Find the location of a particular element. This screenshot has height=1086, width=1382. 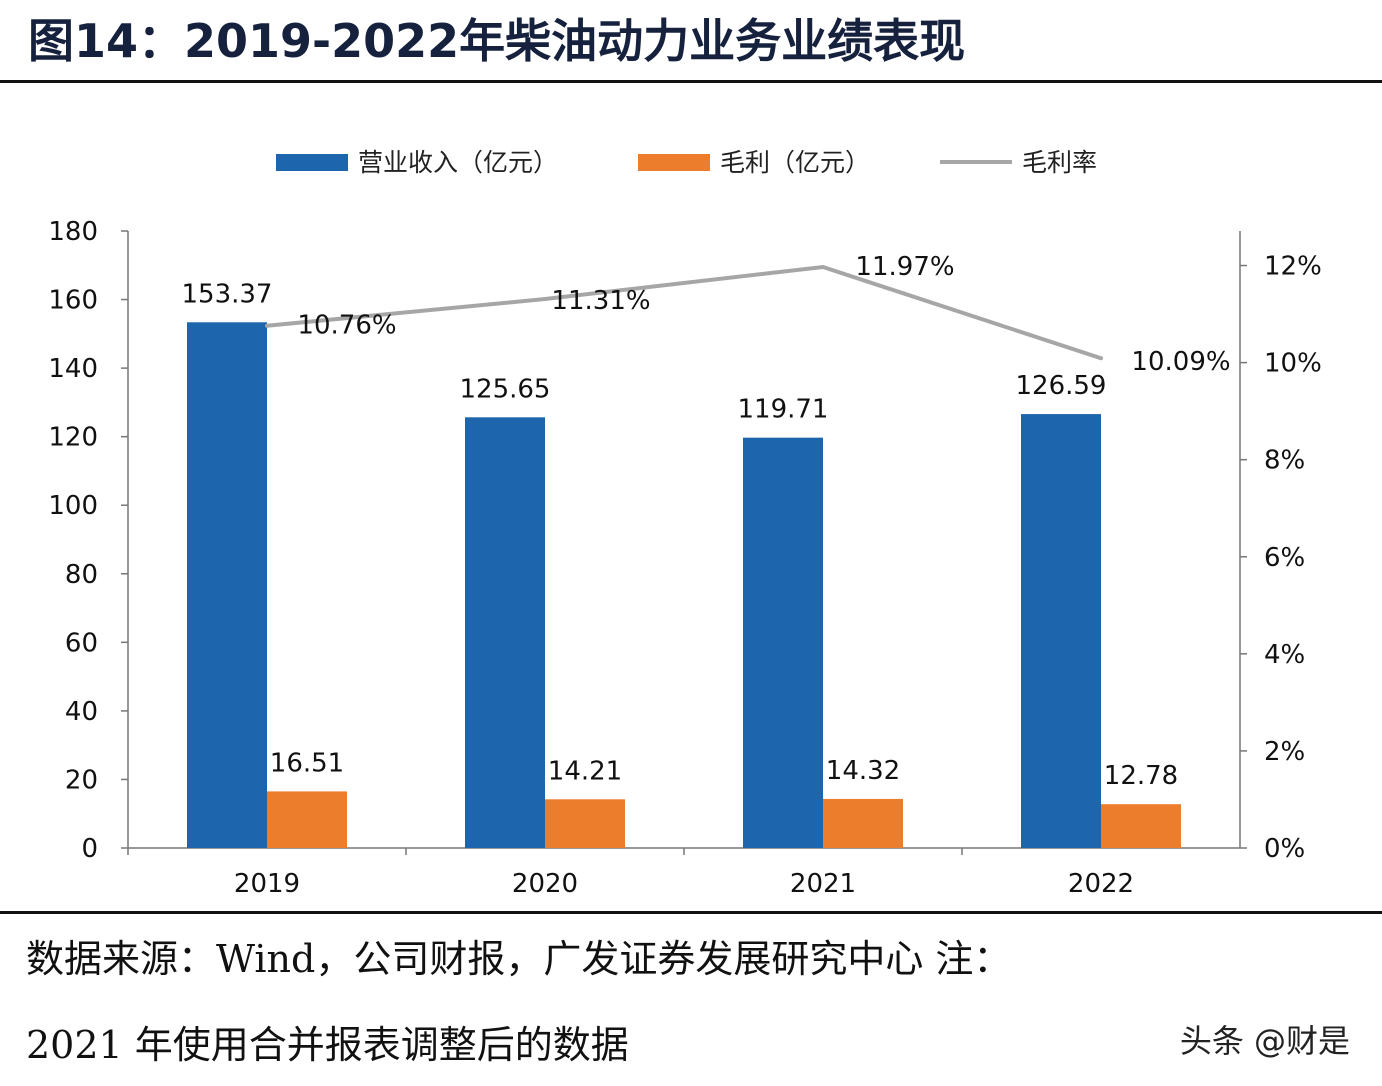

right-tick-label: 8% is located at coordinates (1284, 461).